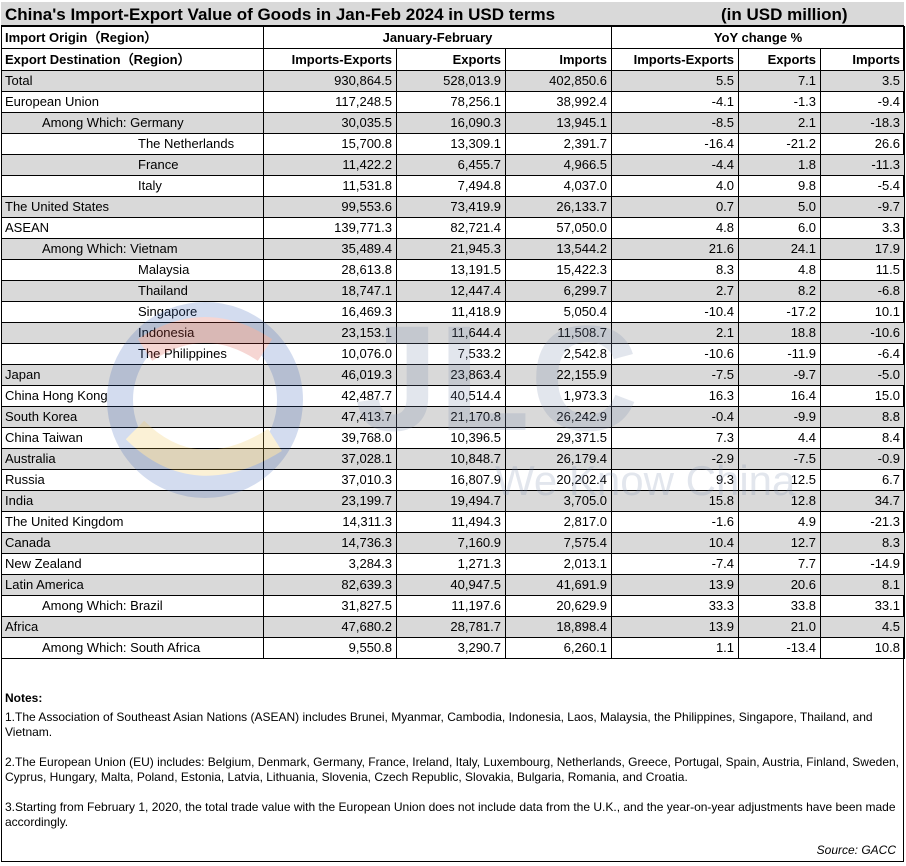 The image size is (906, 866). I want to click on yoy-imports-exports-cell: 4.0, so click(675, 186).